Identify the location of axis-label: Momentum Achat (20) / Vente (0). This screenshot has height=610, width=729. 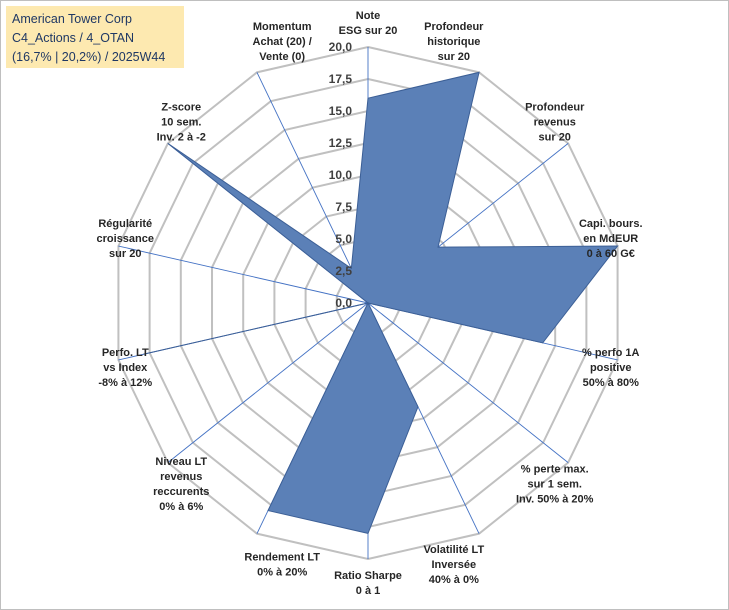
(282, 42).